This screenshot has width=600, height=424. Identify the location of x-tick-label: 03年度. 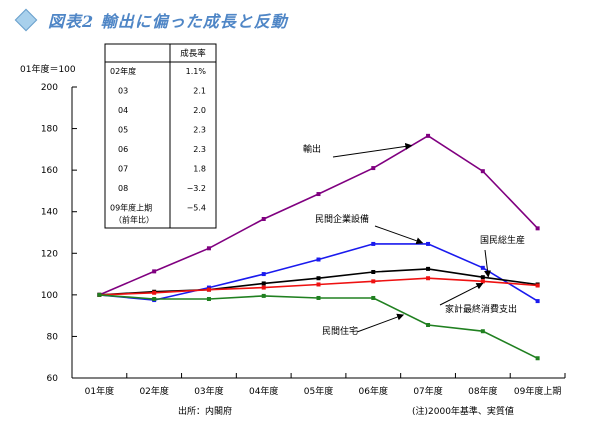
(208, 391).